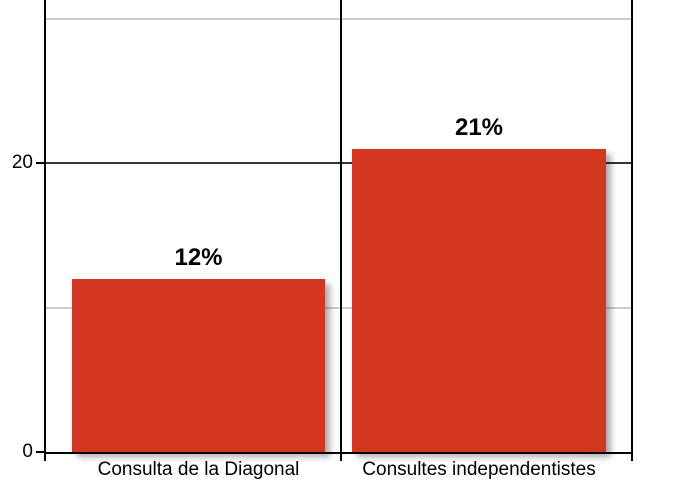 The width and height of the screenshot is (693, 492). I want to click on y-axis-line, so click(45, 230).